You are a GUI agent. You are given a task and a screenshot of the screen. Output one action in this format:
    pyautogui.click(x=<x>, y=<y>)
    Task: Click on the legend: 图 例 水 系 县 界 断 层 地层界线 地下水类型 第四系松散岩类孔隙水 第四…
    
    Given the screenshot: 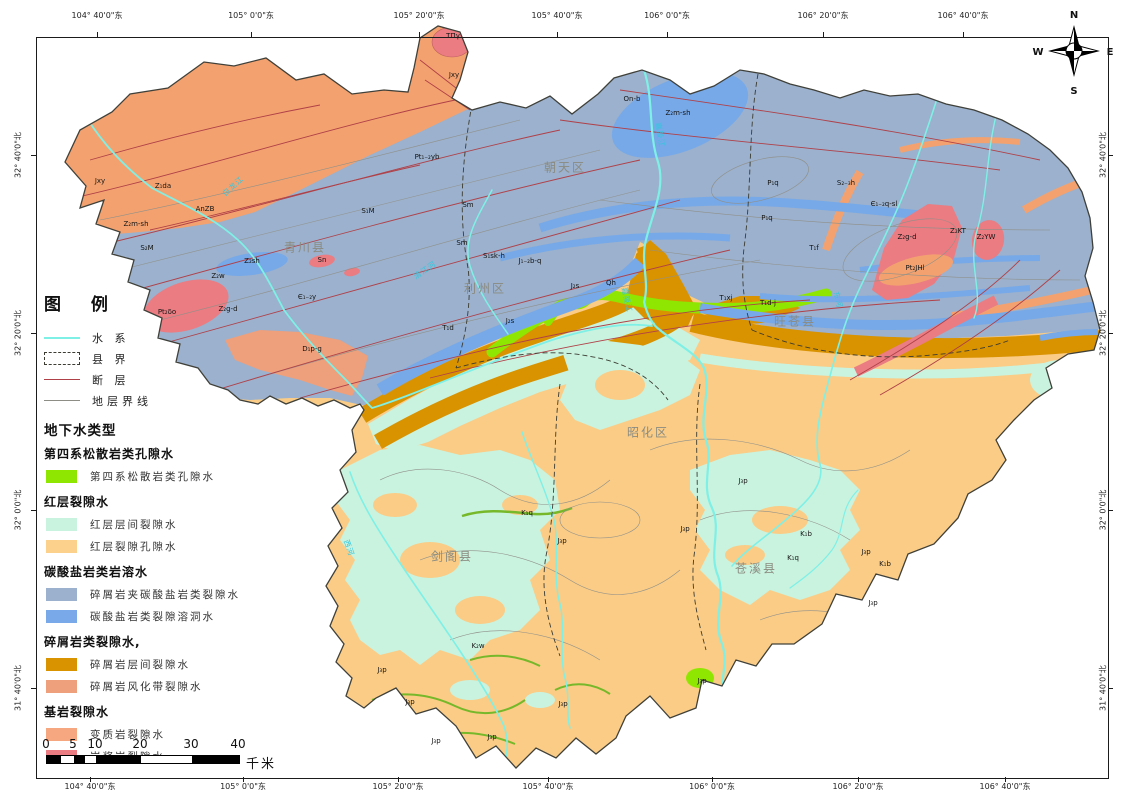 What is the action you would take?
    pyautogui.click(x=172, y=528)
    